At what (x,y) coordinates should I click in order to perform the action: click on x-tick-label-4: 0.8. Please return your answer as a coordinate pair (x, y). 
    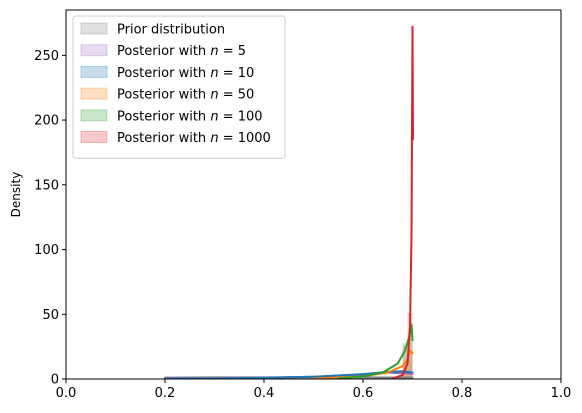
    Looking at the image, I should click on (462, 393).